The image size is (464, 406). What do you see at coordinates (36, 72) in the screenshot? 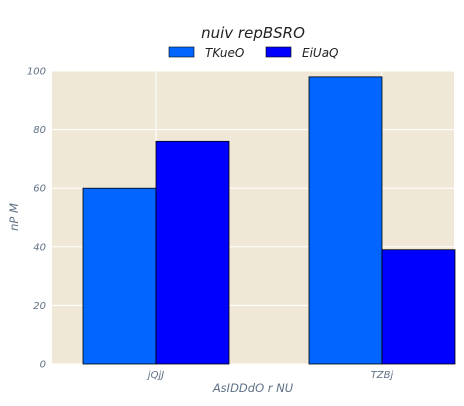
I see `y-tick-label: 100` at bounding box center [36, 72].